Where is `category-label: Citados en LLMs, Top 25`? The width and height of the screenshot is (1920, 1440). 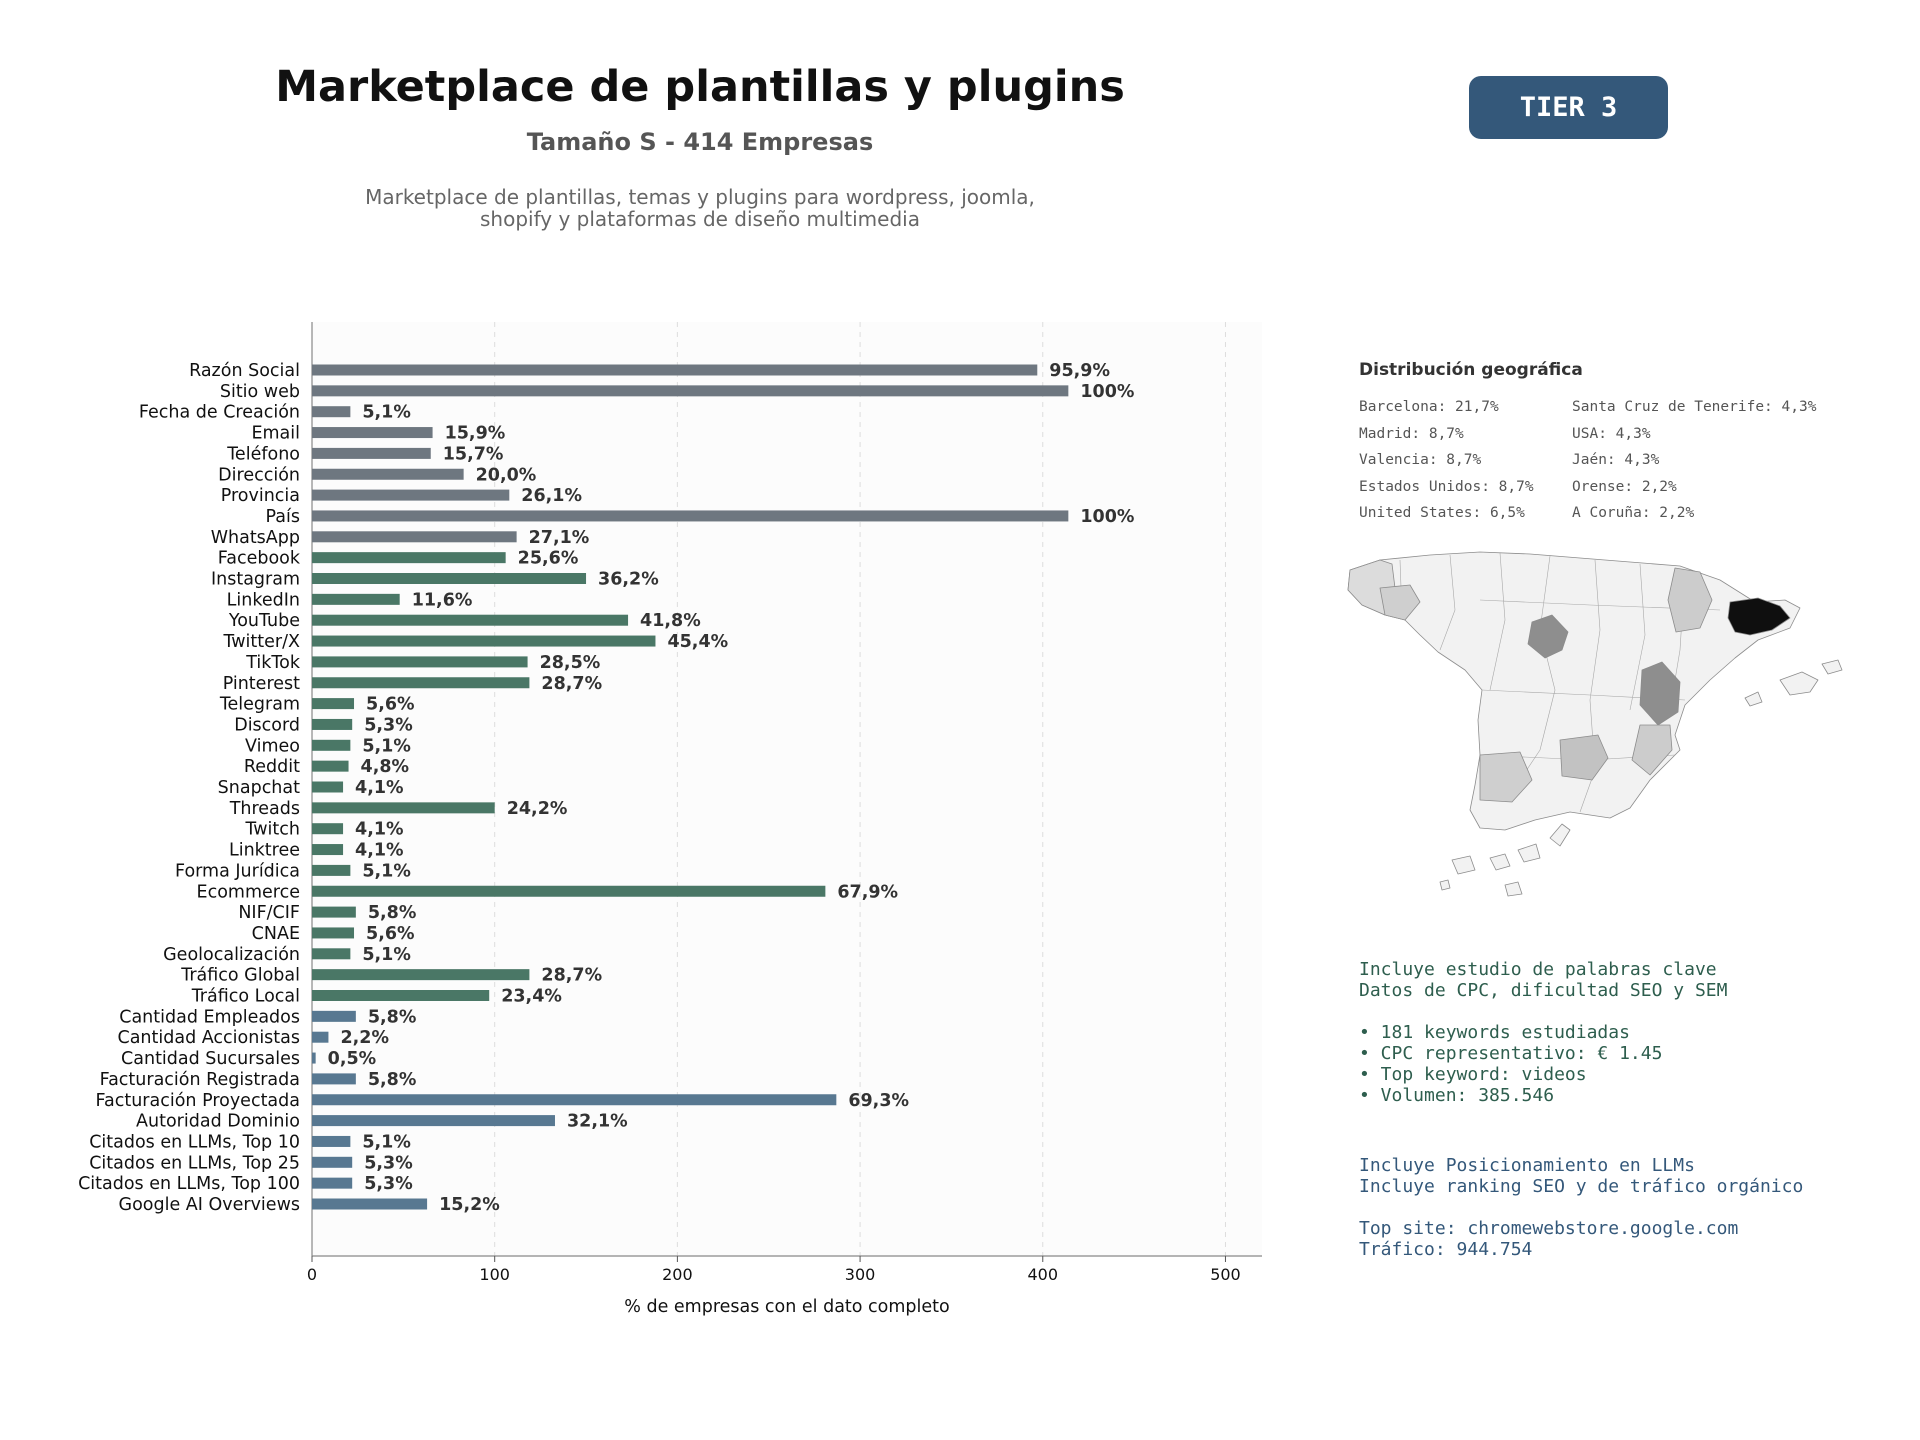 category-label: Citados en LLMs, Top 25 is located at coordinates (194, 1163).